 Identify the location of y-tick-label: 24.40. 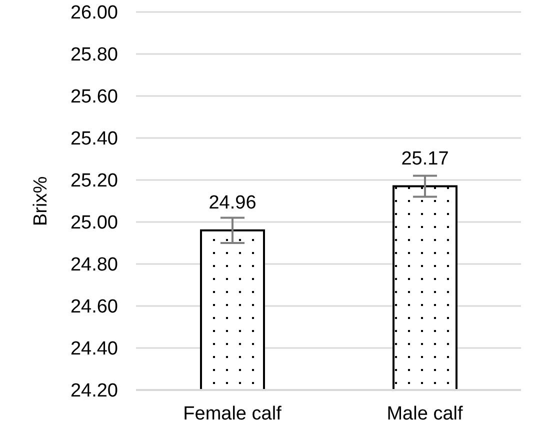
(94, 349).